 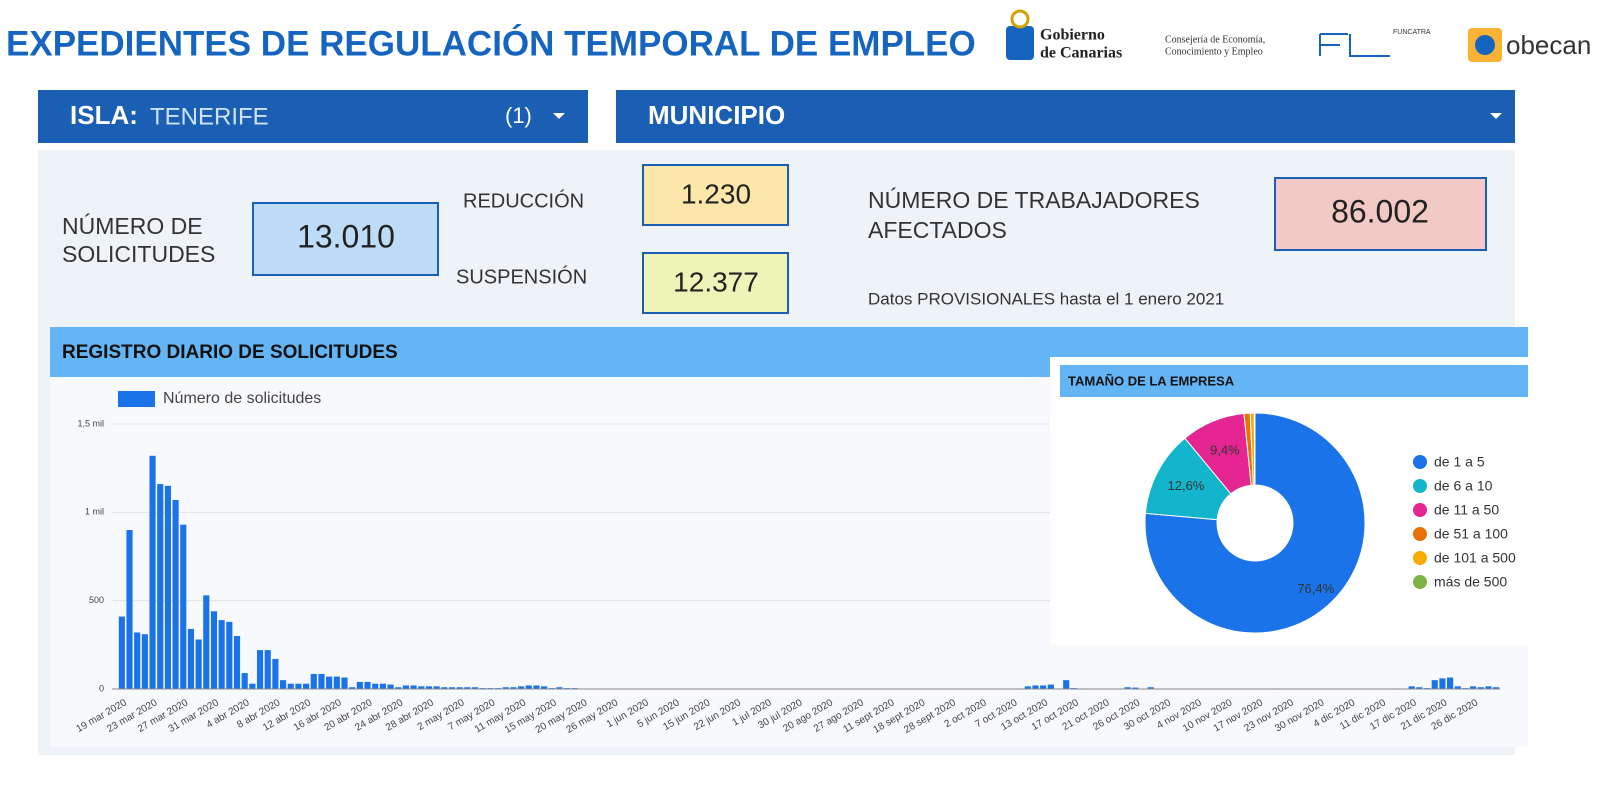 I want to click on filter-label: ISLA:, so click(x=104, y=115).